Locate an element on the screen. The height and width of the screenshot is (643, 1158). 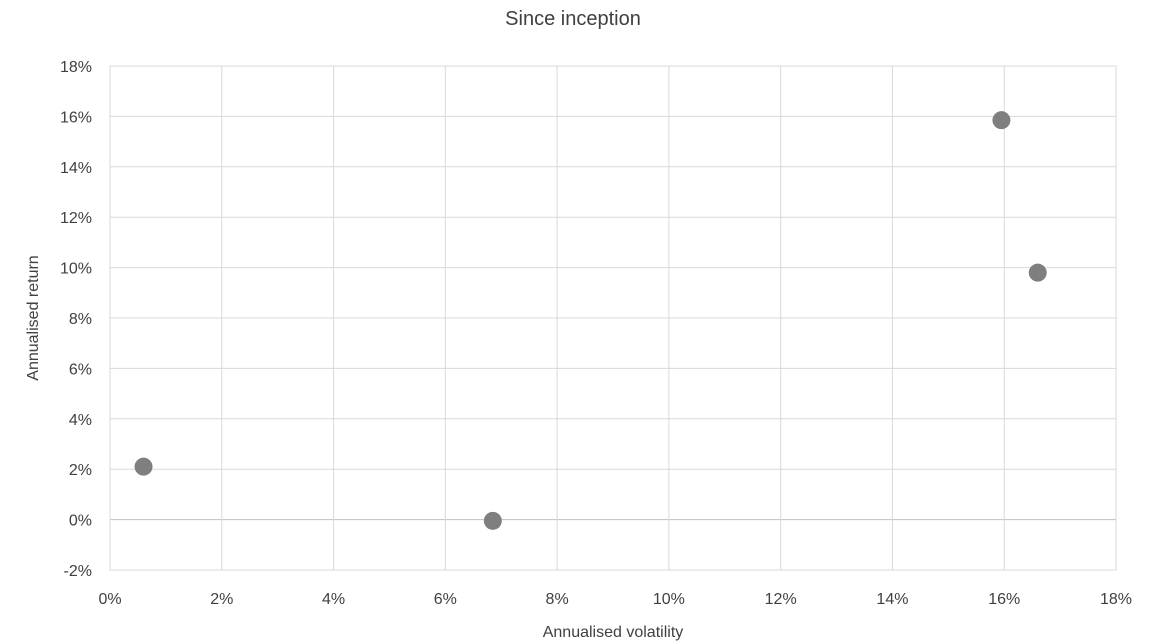
y-axis-title: Annualised return is located at coordinates (33, 317).